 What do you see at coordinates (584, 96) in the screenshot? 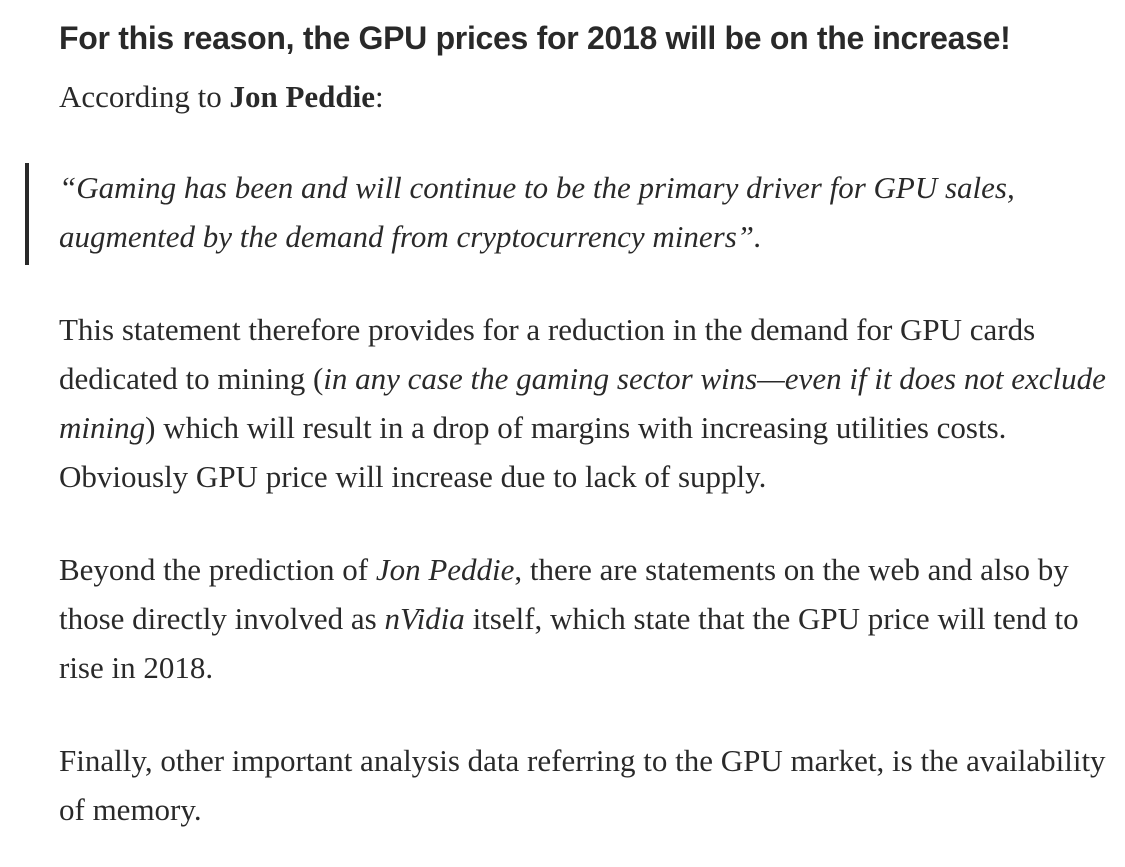
I see `lead-paragraph: According to Jon Peddie:` at bounding box center [584, 96].